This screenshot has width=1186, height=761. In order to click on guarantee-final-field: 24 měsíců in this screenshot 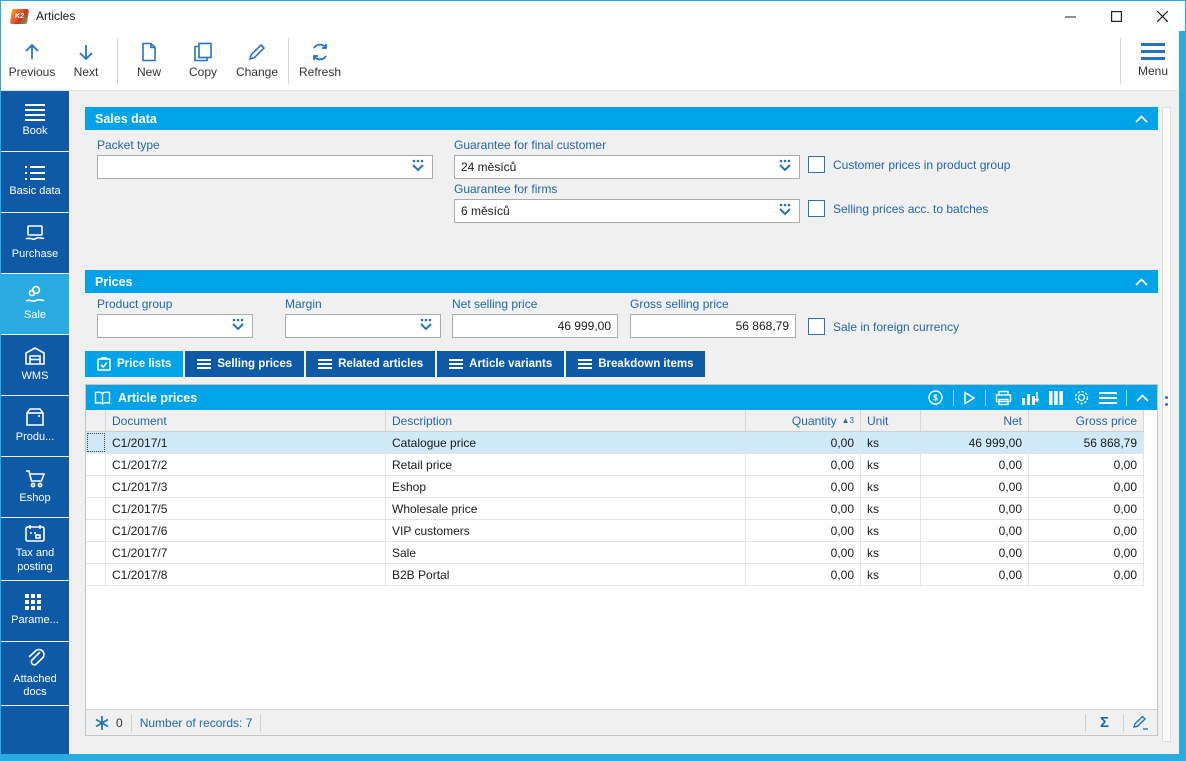, I will do `click(627, 167)`.